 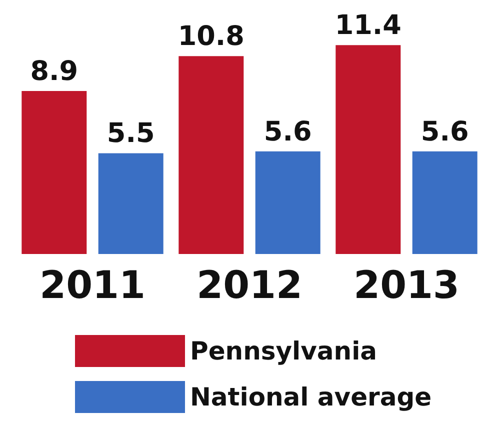 What do you see at coordinates (54, 71) in the screenshot?
I see `data-label: 8.9` at bounding box center [54, 71].